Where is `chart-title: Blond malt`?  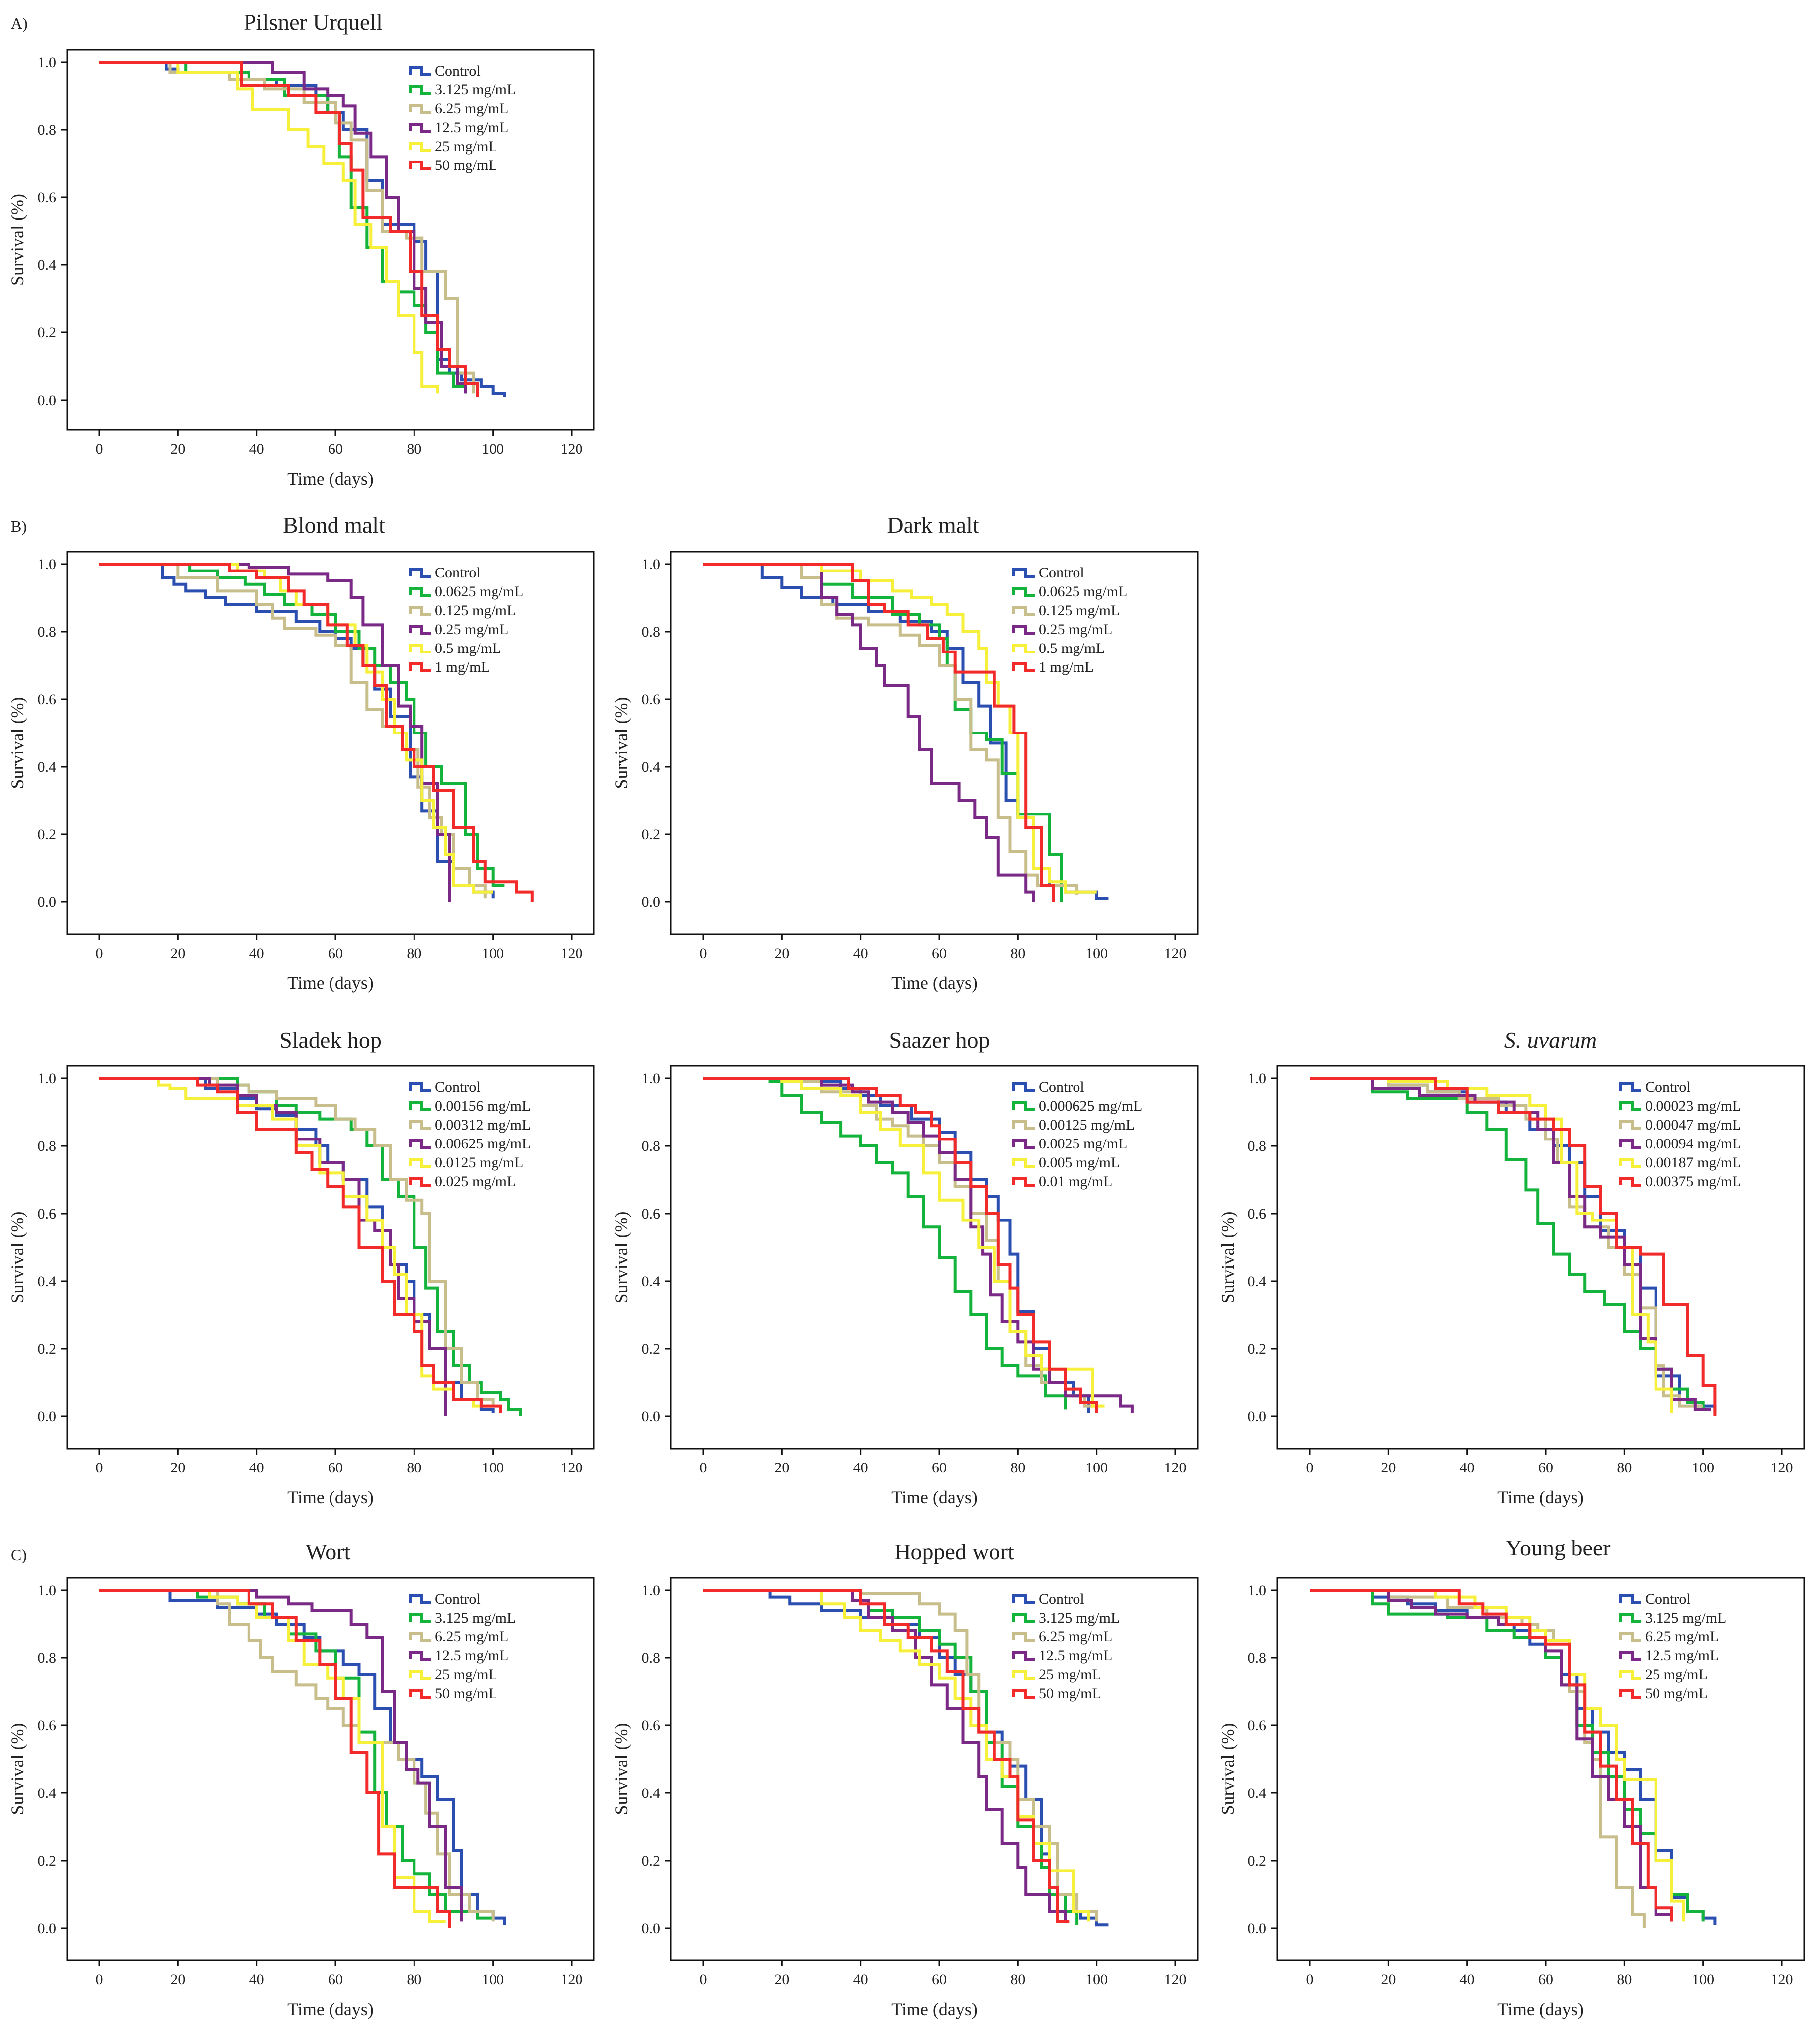 chart-title: Blond malt is located at coordinates (334, 525).